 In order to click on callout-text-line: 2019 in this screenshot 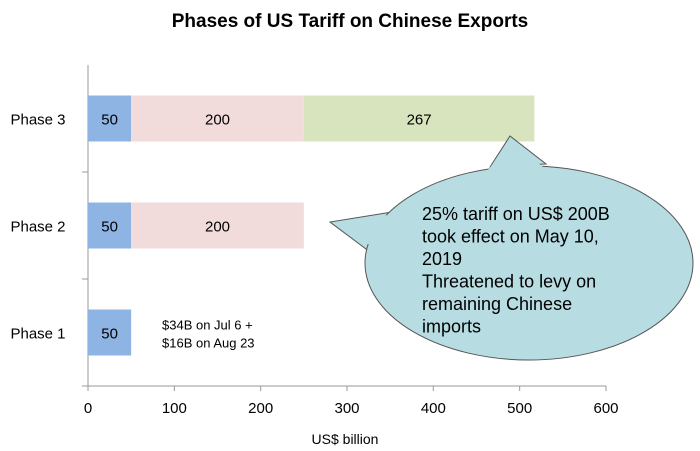, I will do `click(442, 259)`.